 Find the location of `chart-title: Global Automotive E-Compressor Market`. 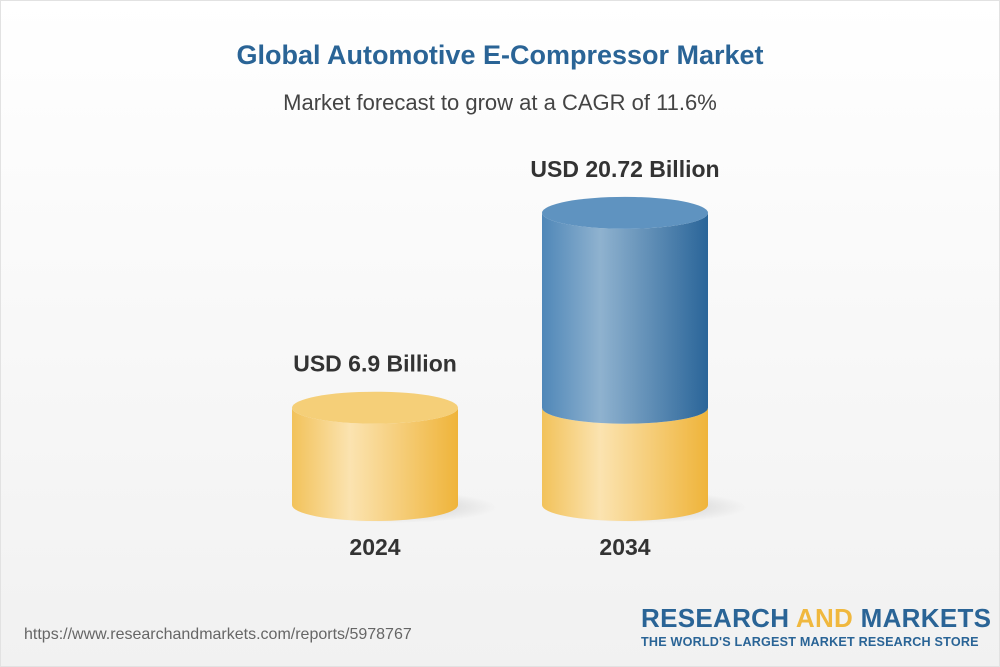

chart-title: Global Automotive E-Compressor Market is located at coordinates (500, 55).